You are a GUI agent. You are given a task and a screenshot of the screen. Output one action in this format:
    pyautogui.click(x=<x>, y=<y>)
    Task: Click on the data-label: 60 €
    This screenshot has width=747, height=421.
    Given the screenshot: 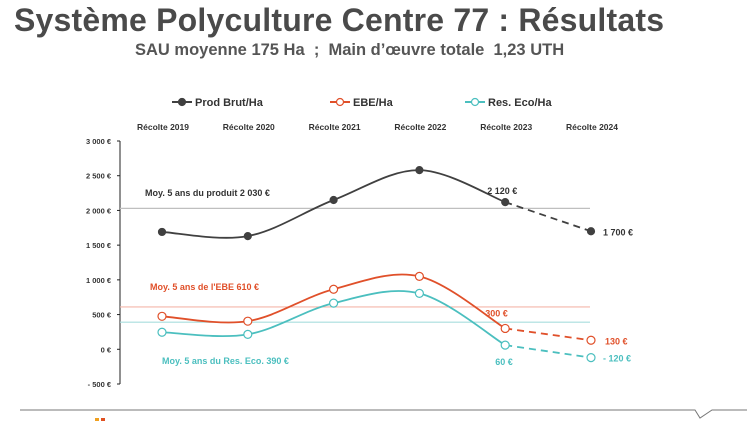 What is the action you would take?
    pyautogui.click(x=504, y=362)
    